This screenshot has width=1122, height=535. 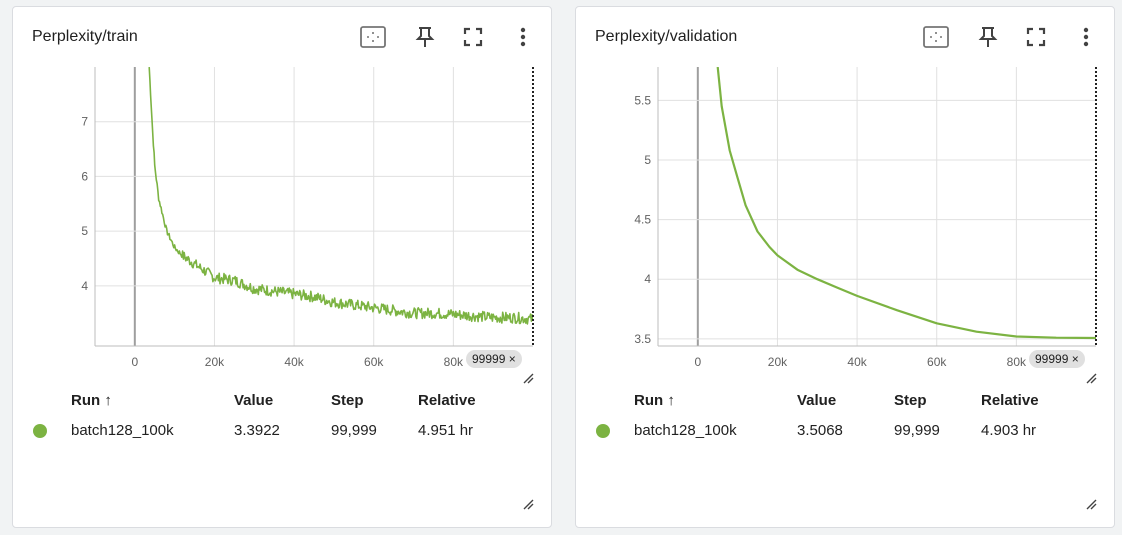 I want to click on table-row: batch128_100k 3.5068 99,999 4.903 hr, so click(x=838, y=430).